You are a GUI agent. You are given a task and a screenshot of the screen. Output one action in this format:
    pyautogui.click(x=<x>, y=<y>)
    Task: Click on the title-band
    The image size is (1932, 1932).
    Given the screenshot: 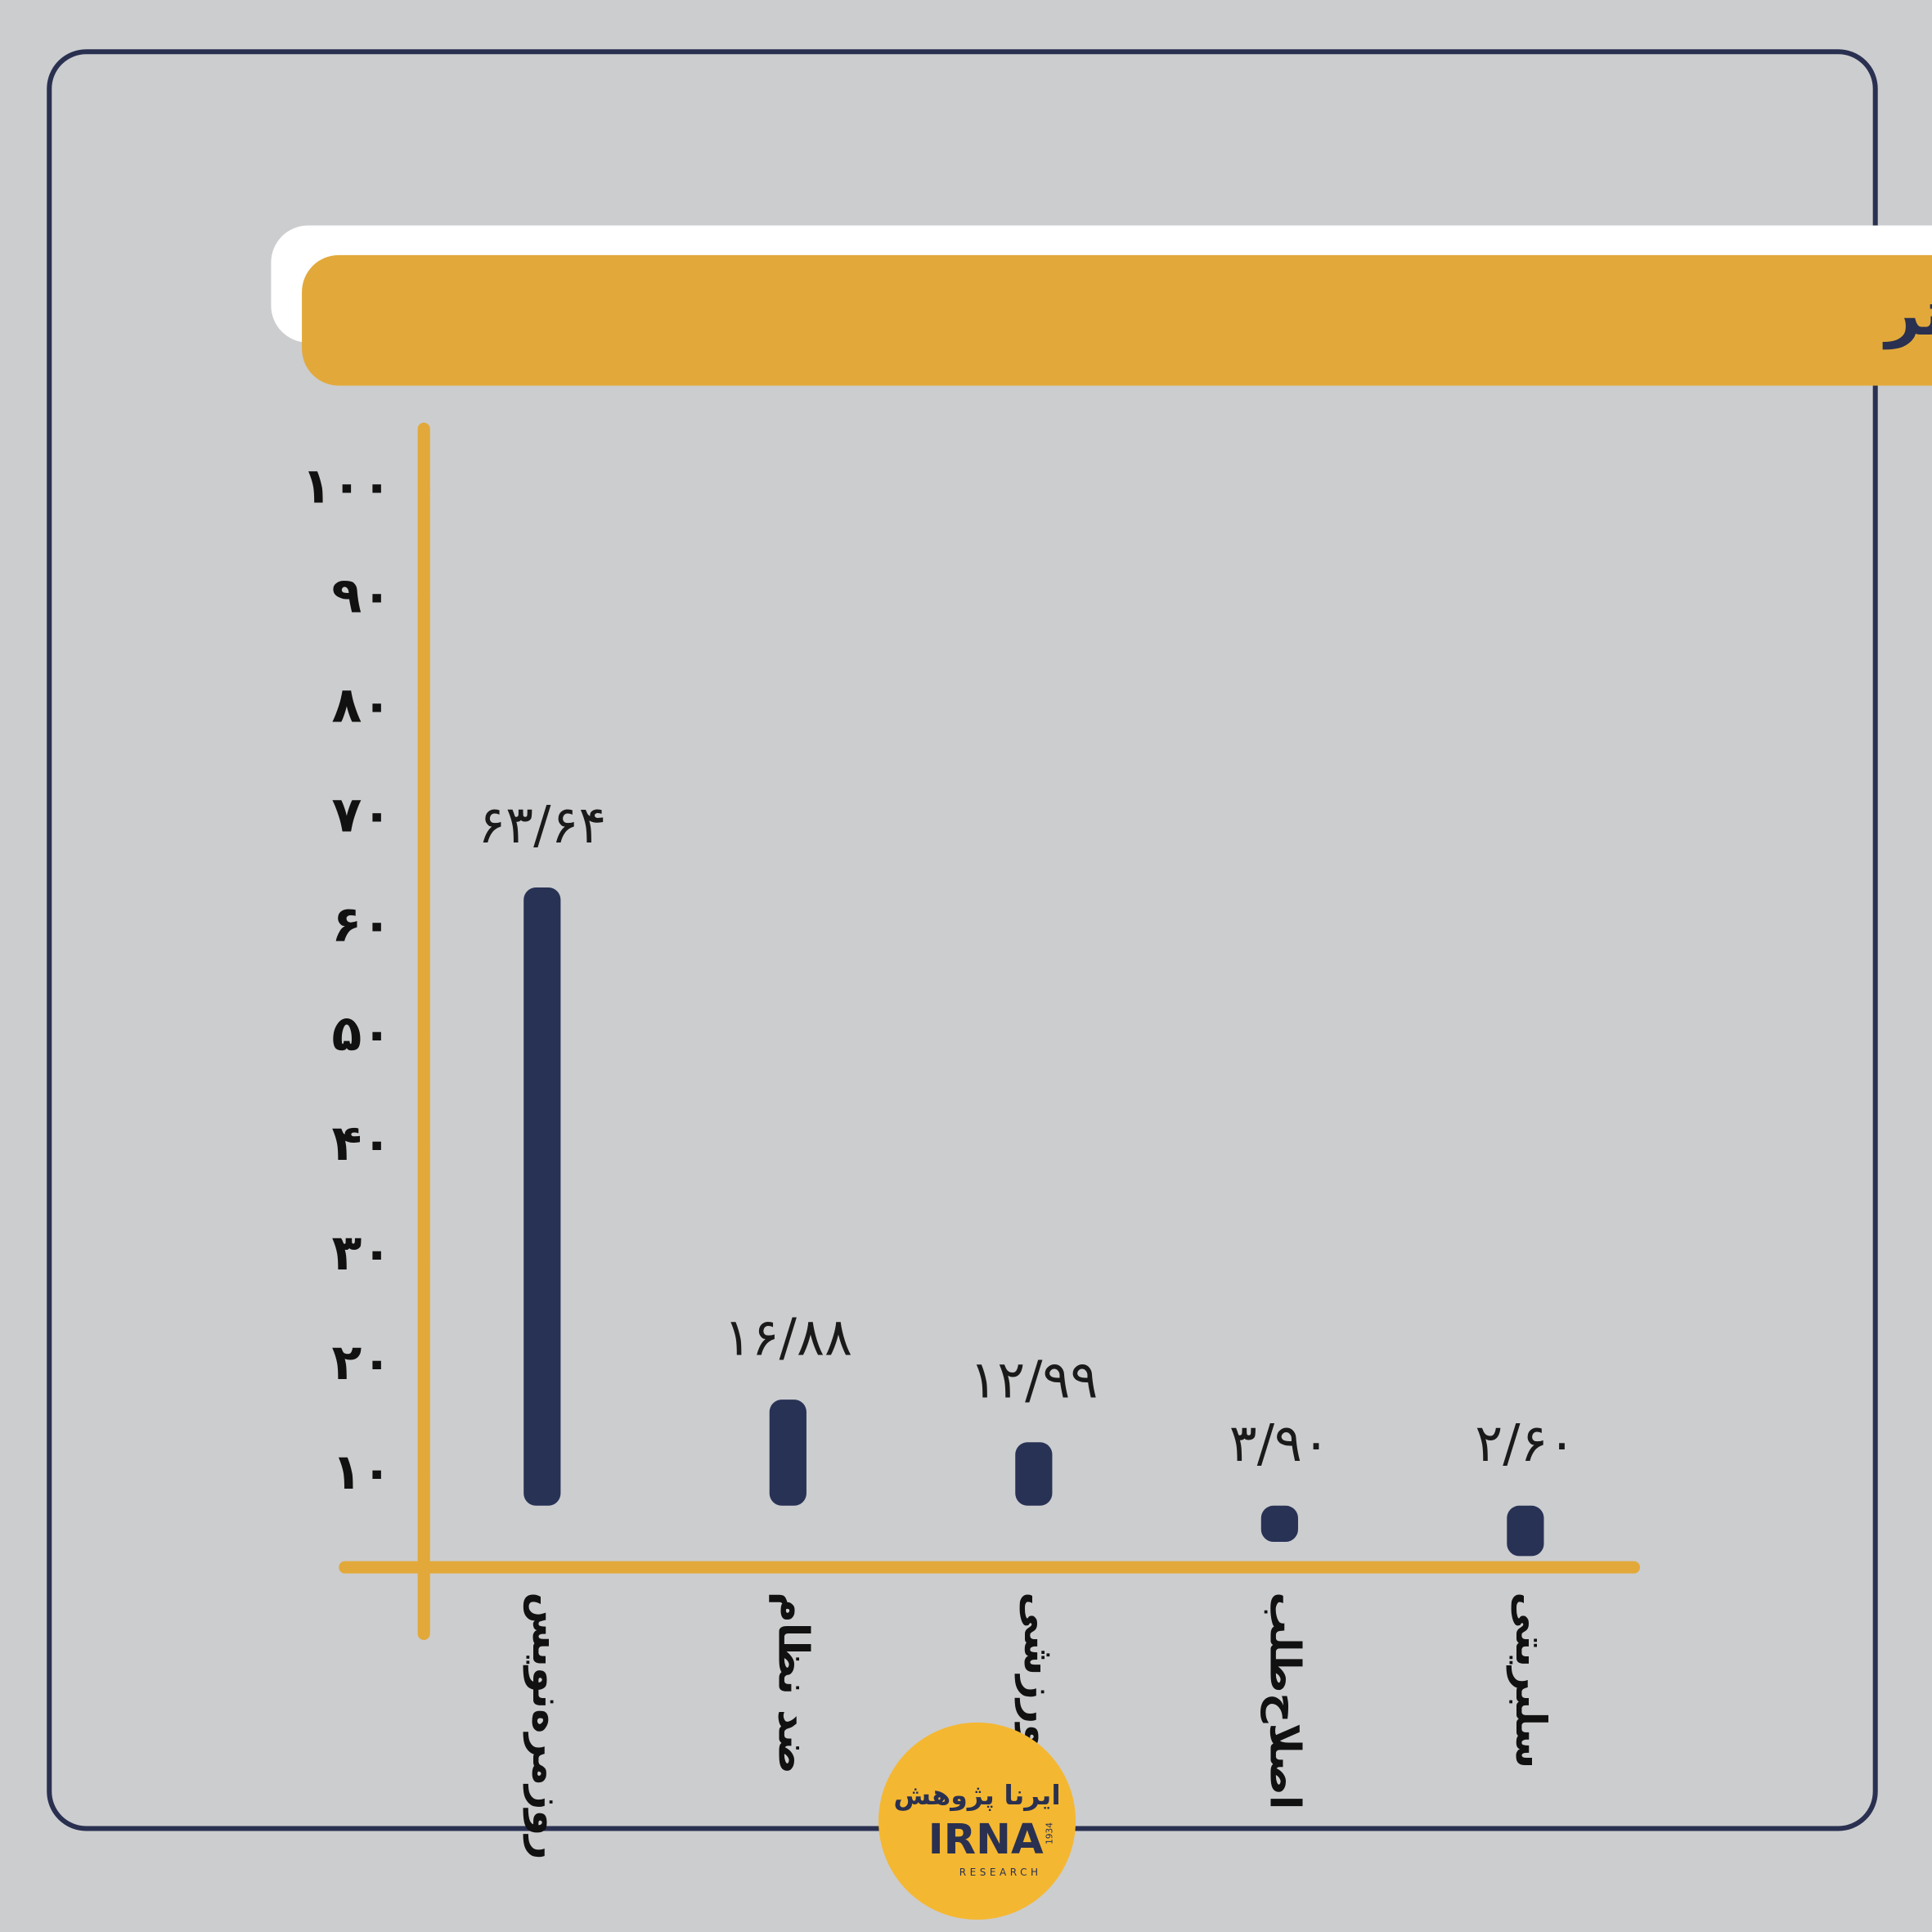 What is the action you would take?
    pyautogui.click(x=1117, y=320)
    